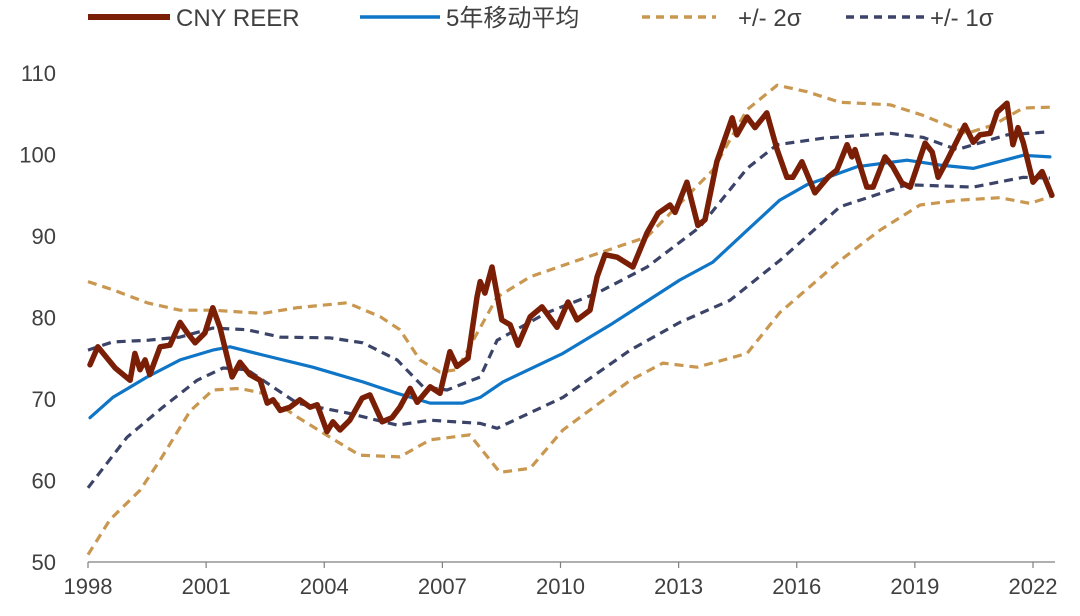 This screenshot has width=1080, height=616. Describe the element at coordinates (324, 586) in the screenshot. I see `x-tick-label: 2004` at that location.